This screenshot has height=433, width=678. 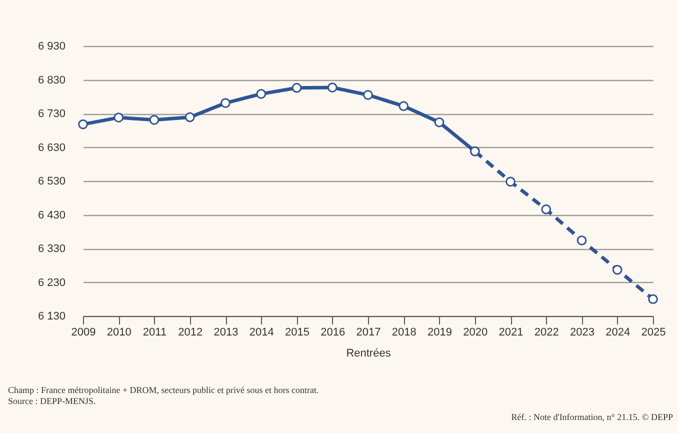 I want to click on x-tick-label: 2012, so click(x=190, y=332).